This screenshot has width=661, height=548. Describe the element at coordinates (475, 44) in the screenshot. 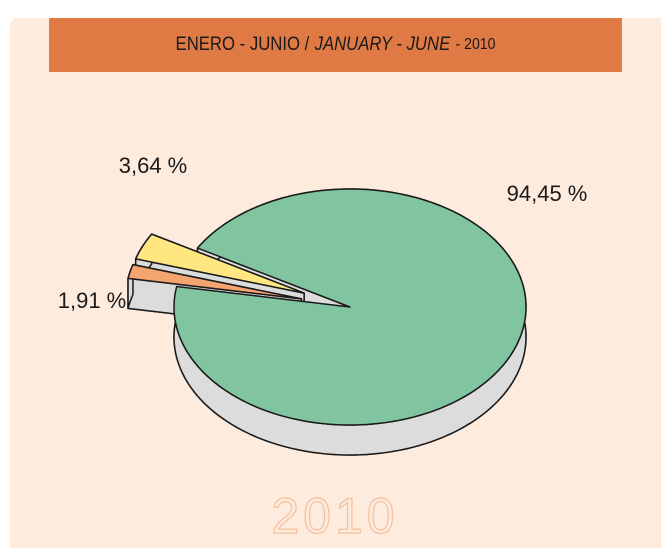

I see `title-part: - 2010` at that location.